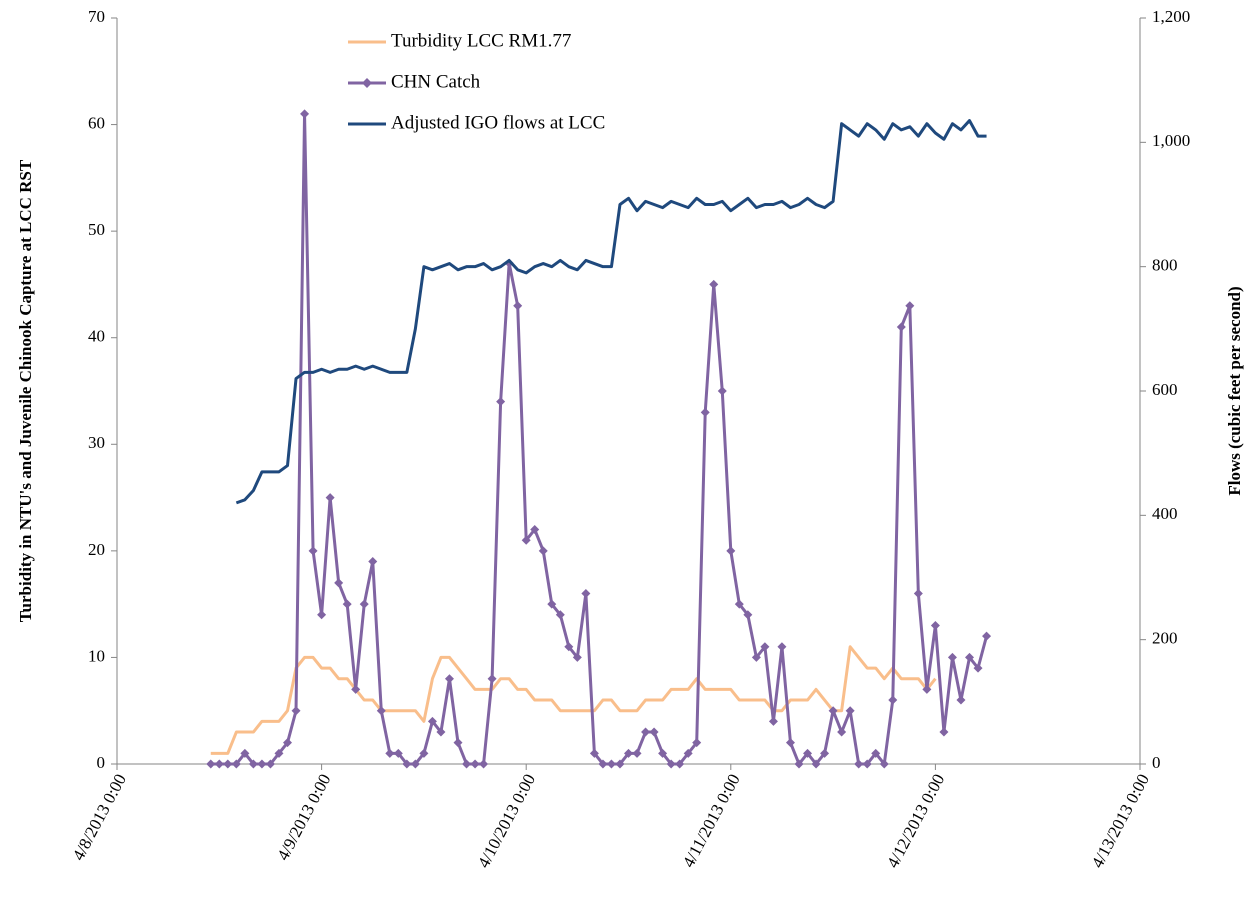  Describe the element at coordinates (96, 549) in the screenshot. I see `y-tick-label: 20` at that location.